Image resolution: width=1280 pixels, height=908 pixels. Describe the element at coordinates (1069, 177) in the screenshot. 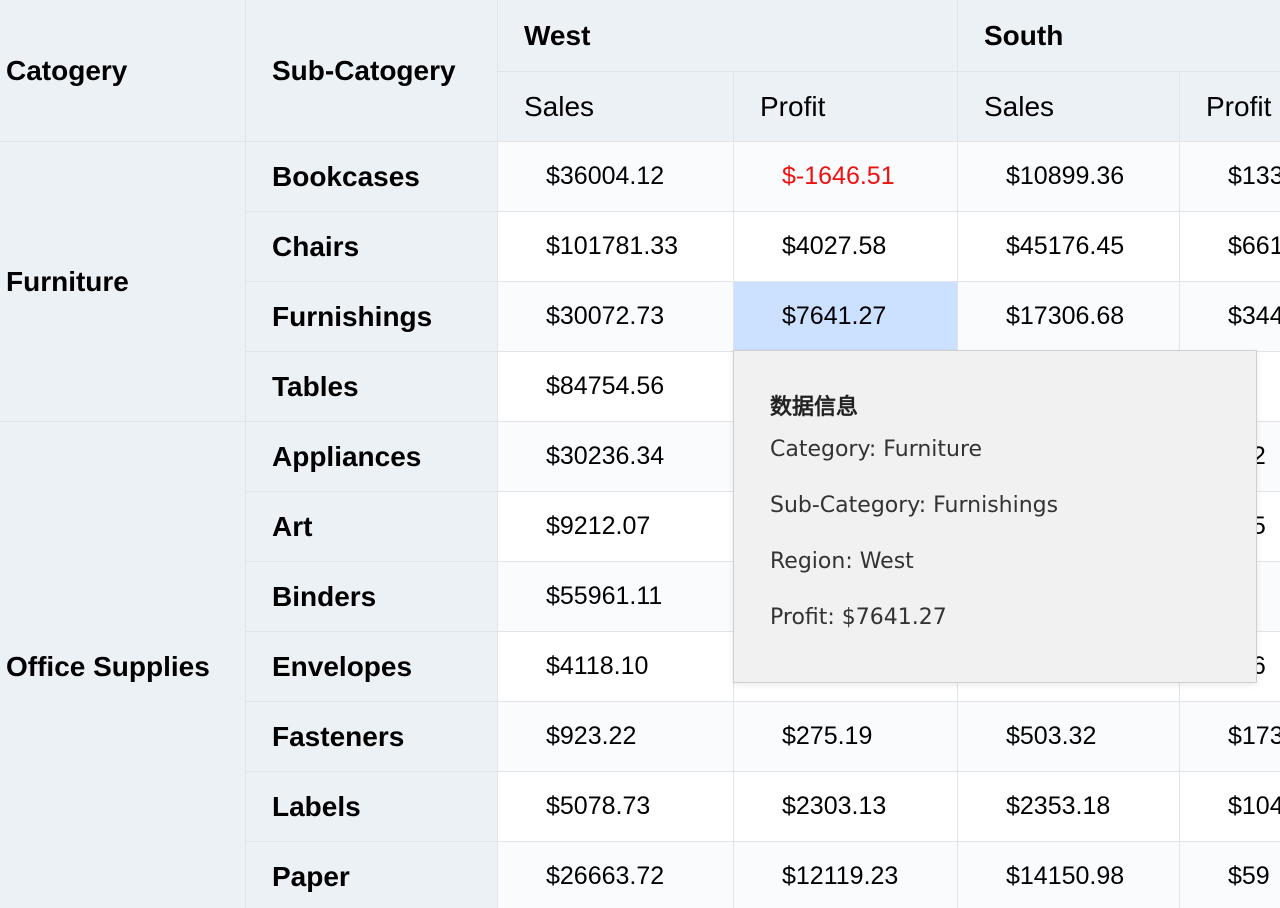

I see `data-cell-bookcases-south-sales: $10899.36` at that location.